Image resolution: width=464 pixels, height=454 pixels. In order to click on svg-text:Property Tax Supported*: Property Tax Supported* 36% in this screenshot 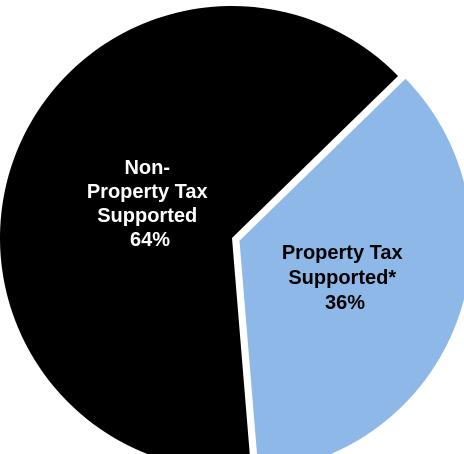, I will do `click(345, 278)`.